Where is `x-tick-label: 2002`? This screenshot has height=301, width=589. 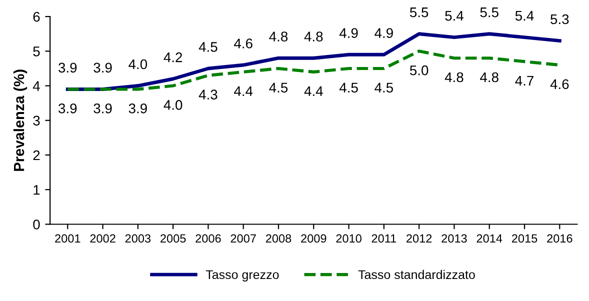
x-tick-label: 2002 is located at coordinates (103, 238).